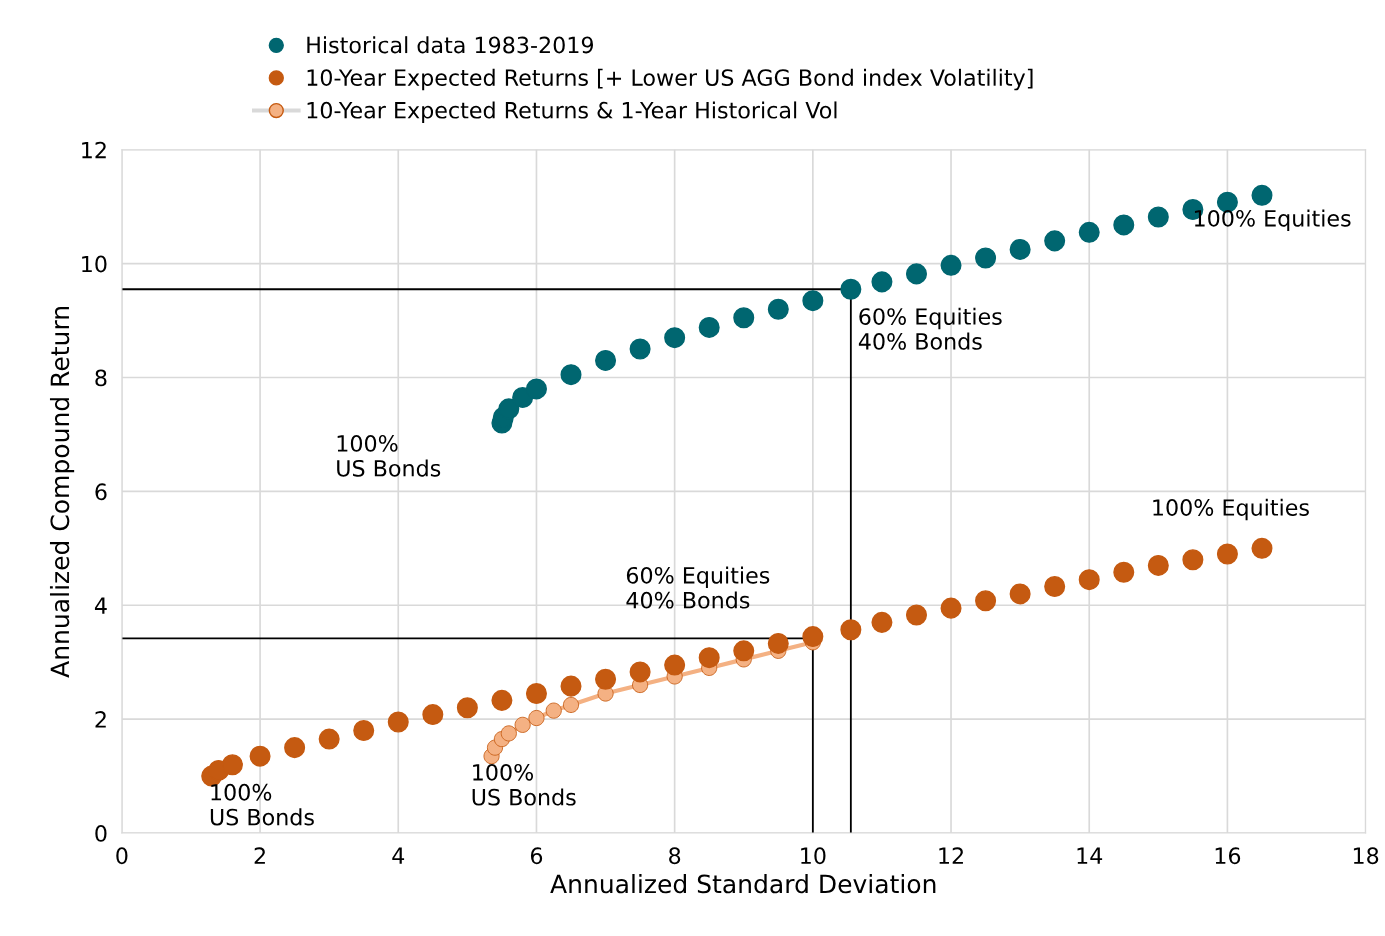 The width and height of the screenshot is (1385, 936). Describe the element at coordinates (1090, 855) in the screenshot. I see `x-tick-label: 14` at that location.